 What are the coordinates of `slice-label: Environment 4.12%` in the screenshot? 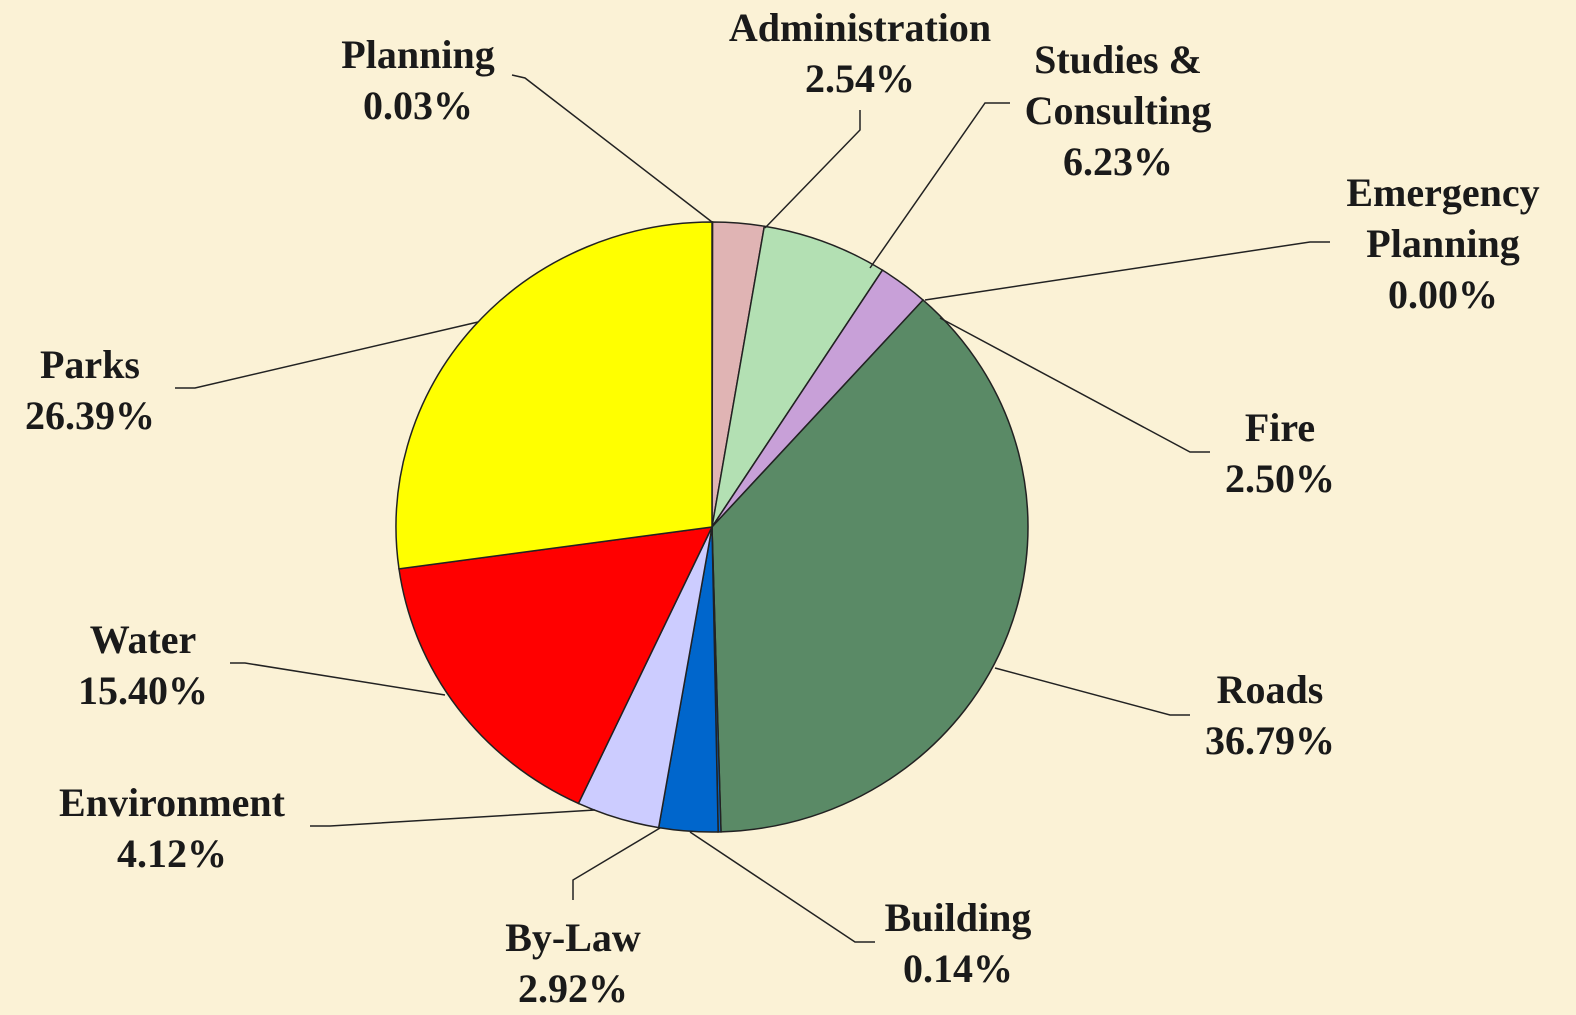 It's located at (172, 828).